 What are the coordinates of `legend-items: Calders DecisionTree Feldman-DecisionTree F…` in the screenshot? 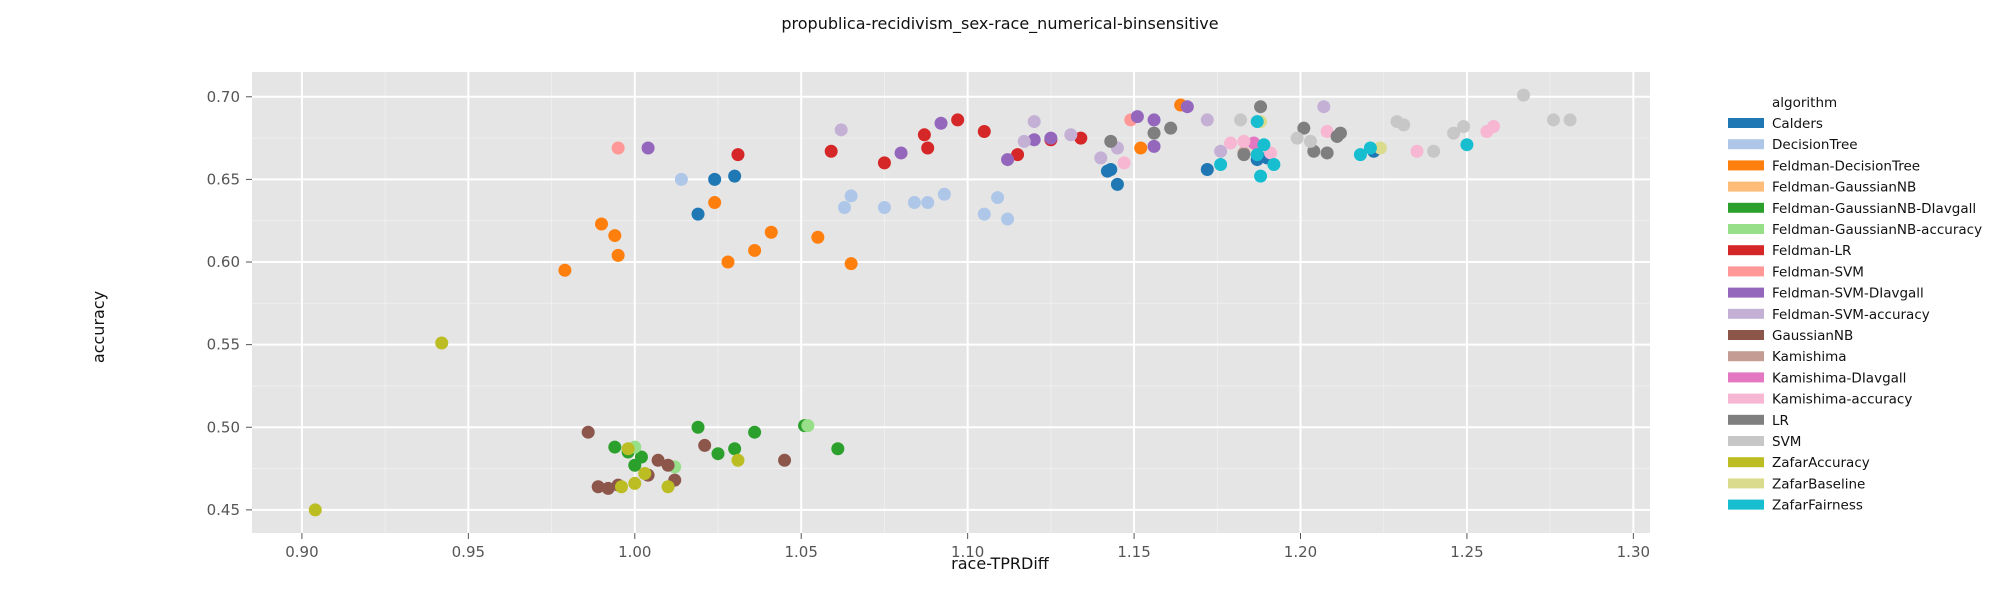 It's located at (1855, 315).